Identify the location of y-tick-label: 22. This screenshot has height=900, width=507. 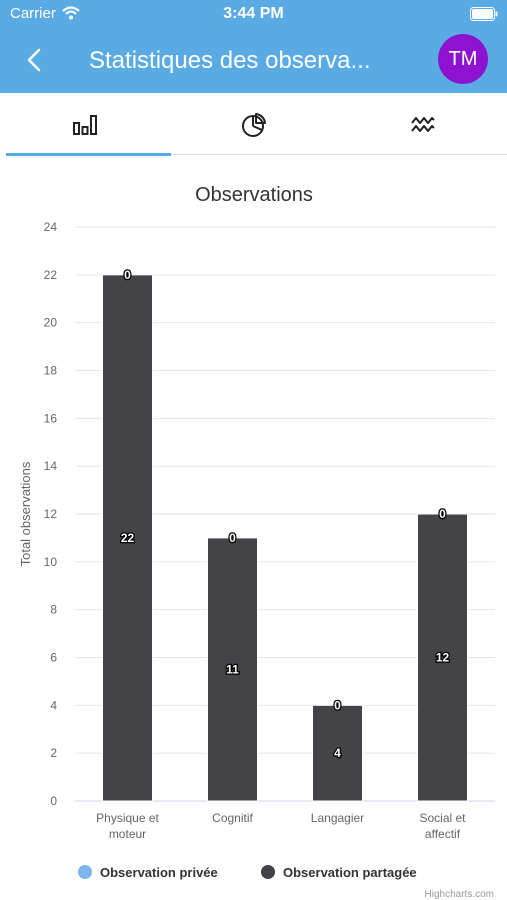
(51, 275).